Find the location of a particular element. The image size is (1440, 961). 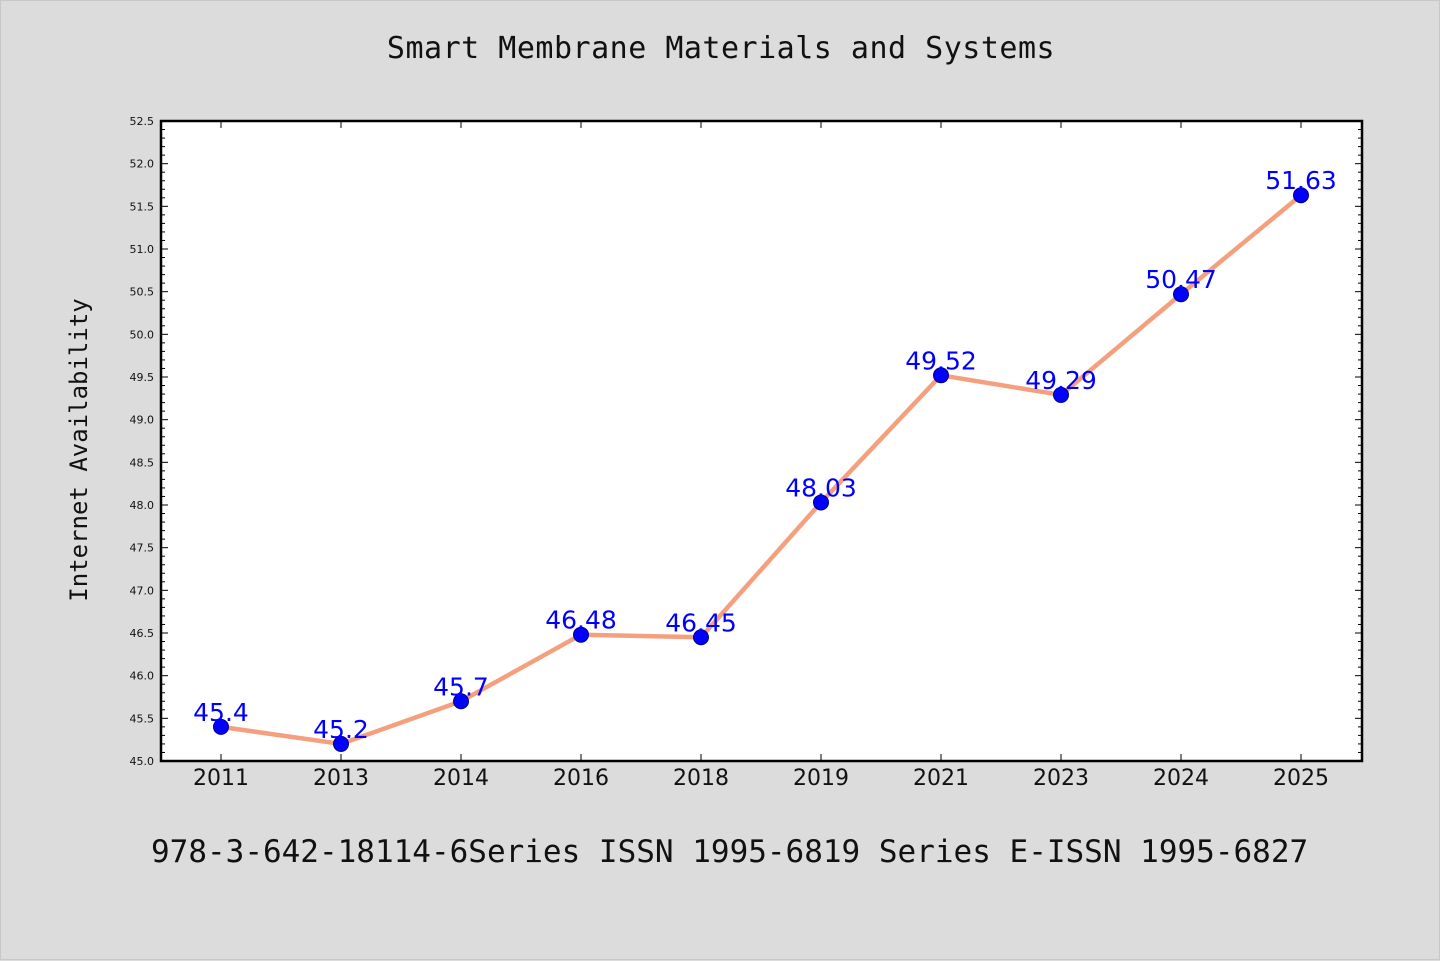

x-tick-label: 2014 is located at coordinates (461, 778).